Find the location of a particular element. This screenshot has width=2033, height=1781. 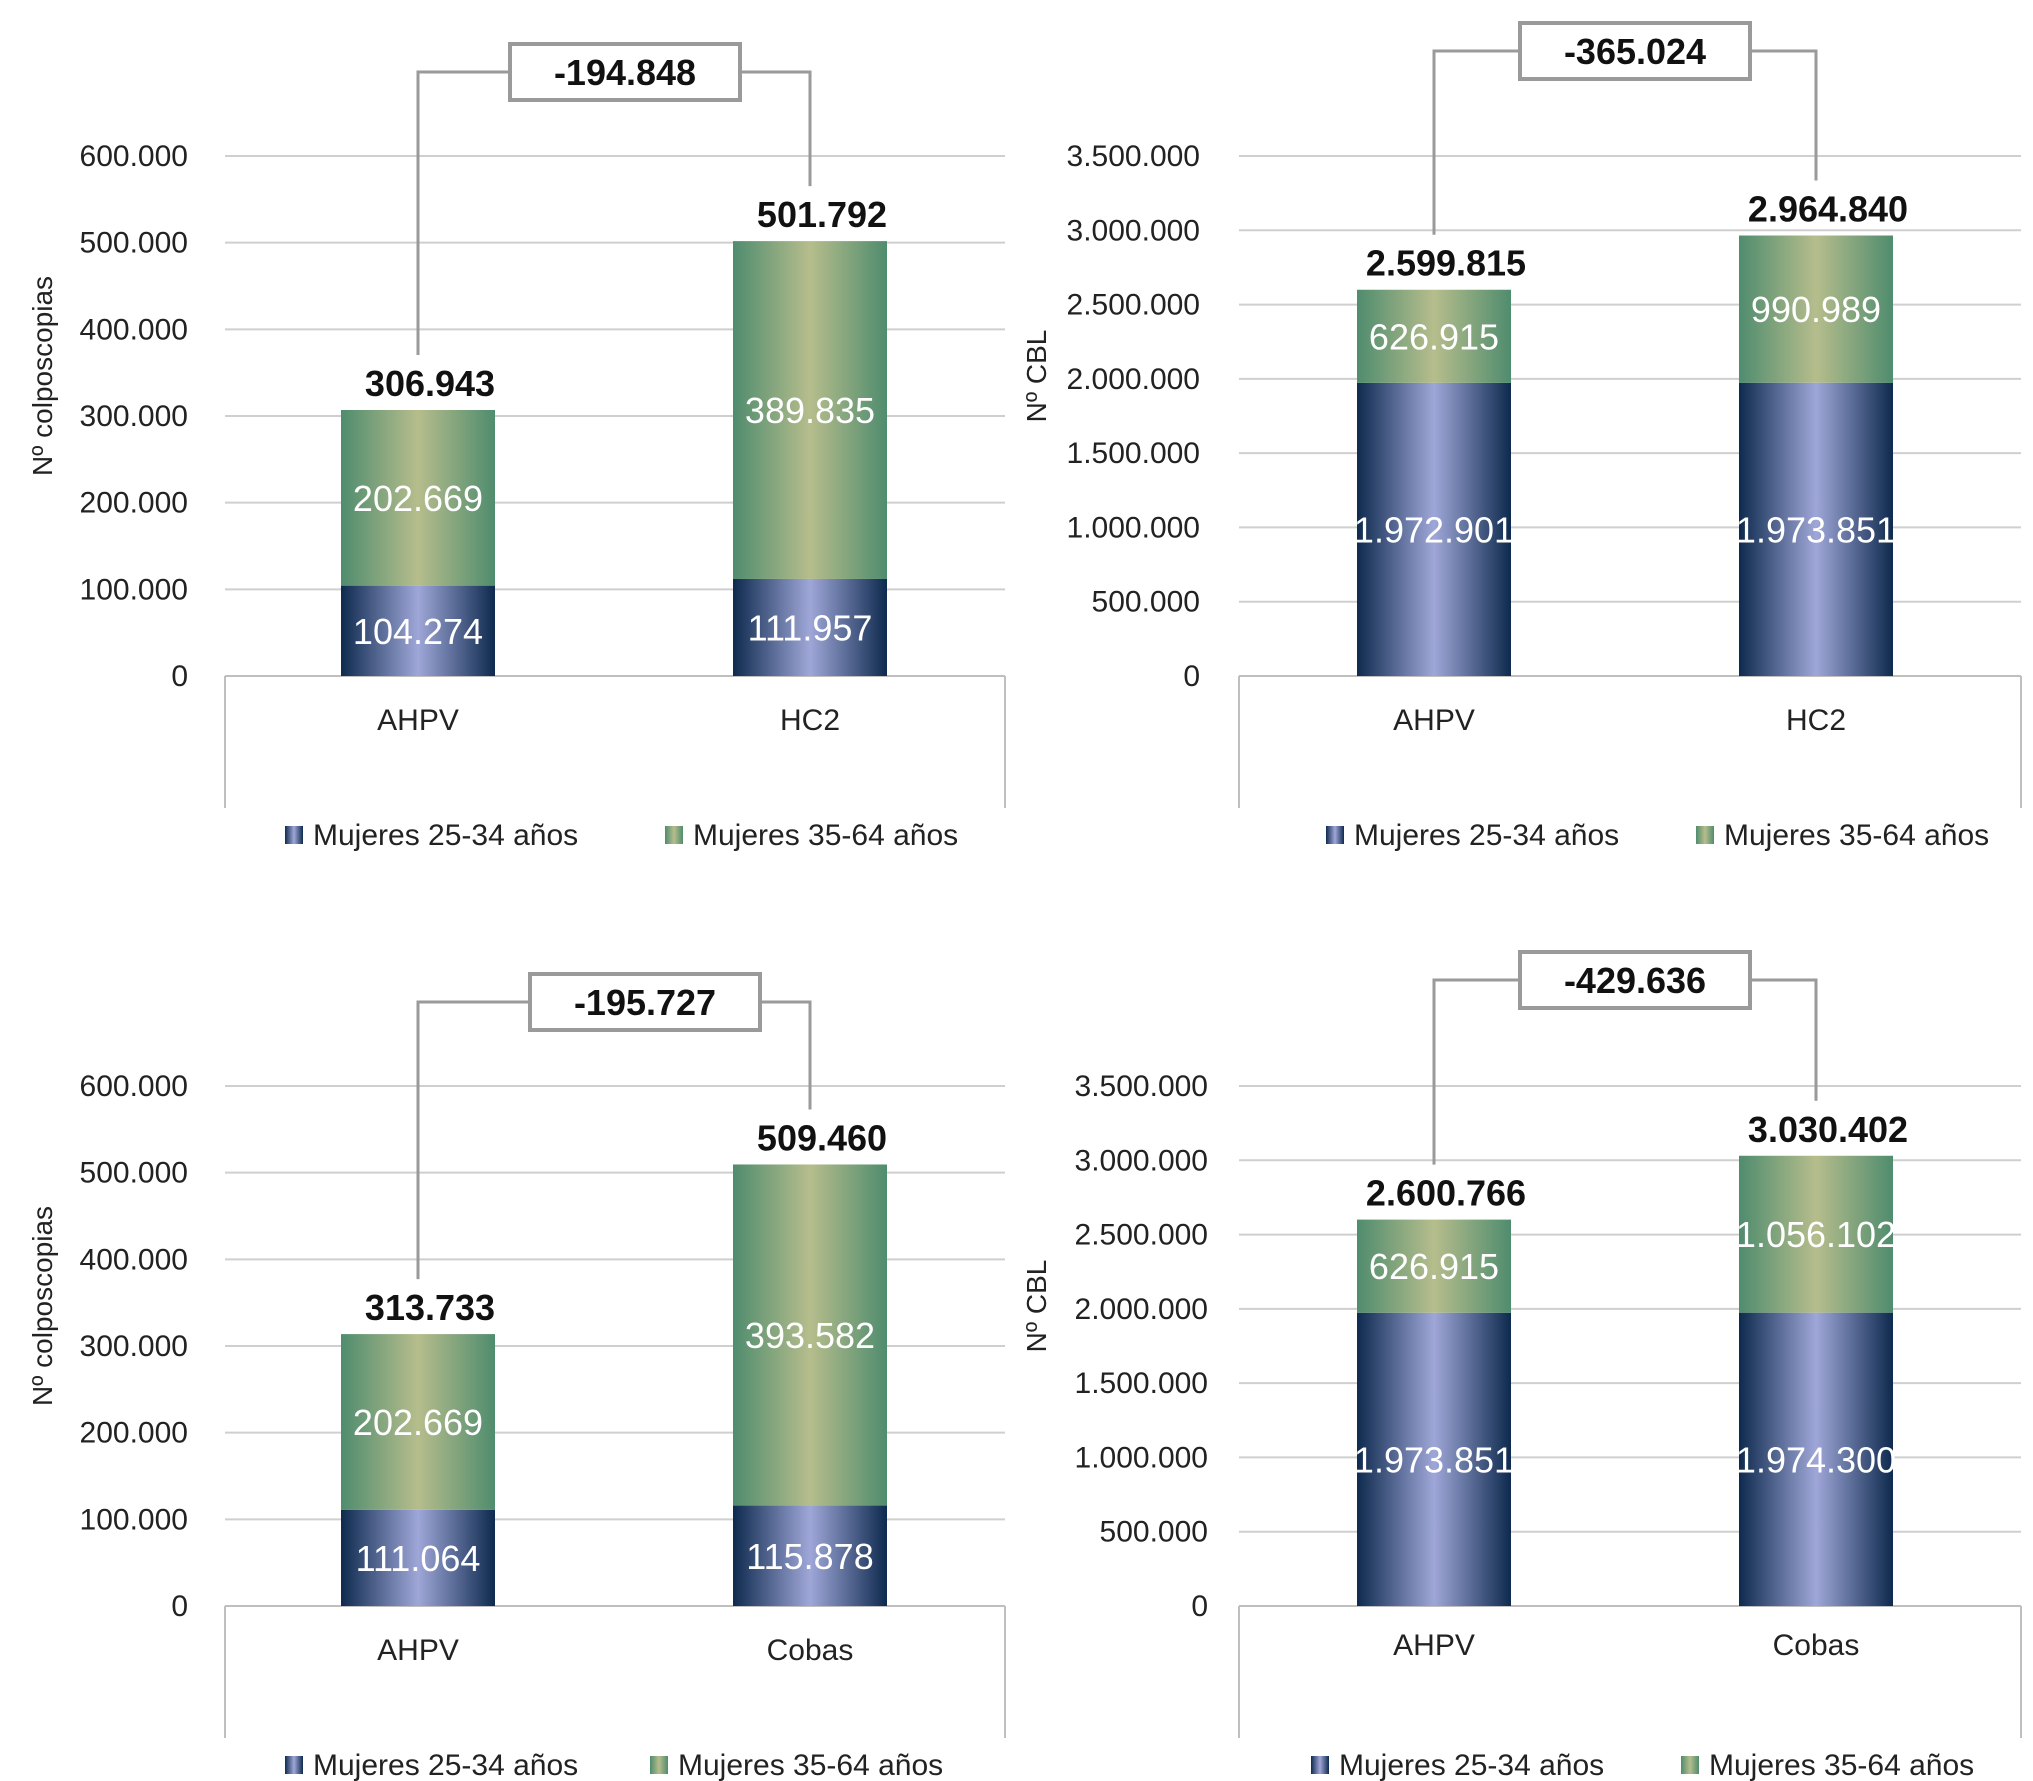

bar-young-hc2 is located at coordinates (1816, 529).